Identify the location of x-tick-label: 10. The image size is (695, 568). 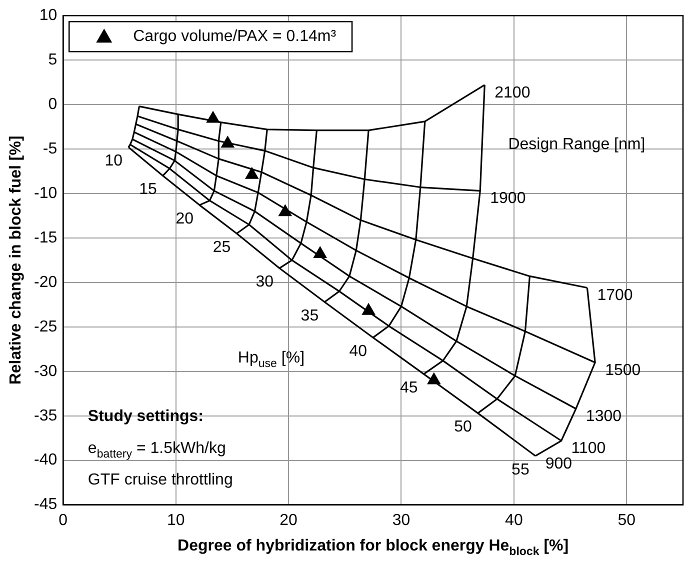
(175, 520).